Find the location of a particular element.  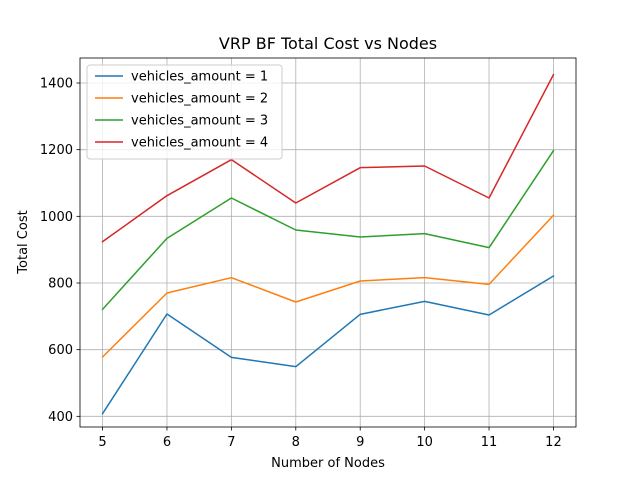

y-axis-title: Total Cost is located at coordinates (23, 242).